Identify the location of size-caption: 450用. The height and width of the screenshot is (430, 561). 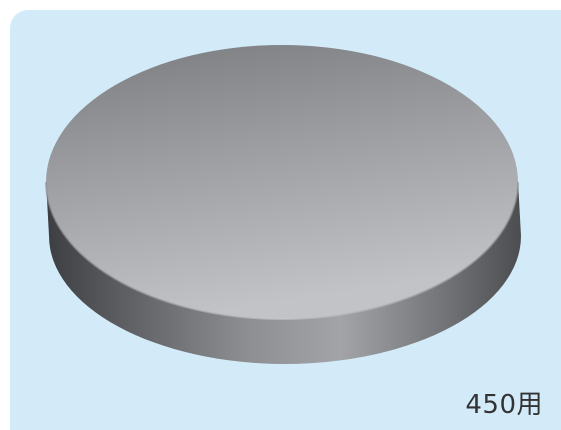
(504, 405).